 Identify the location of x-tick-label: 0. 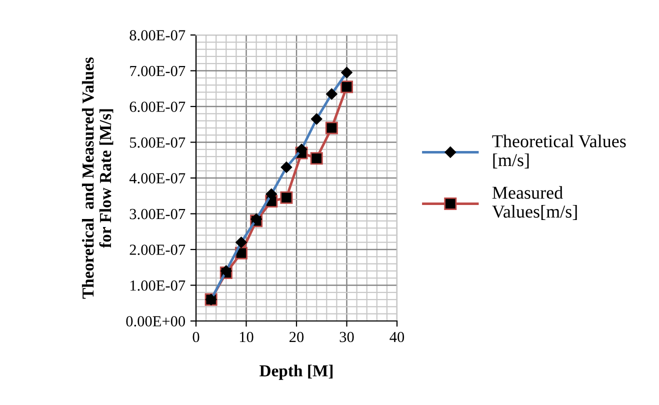
(196, 337).